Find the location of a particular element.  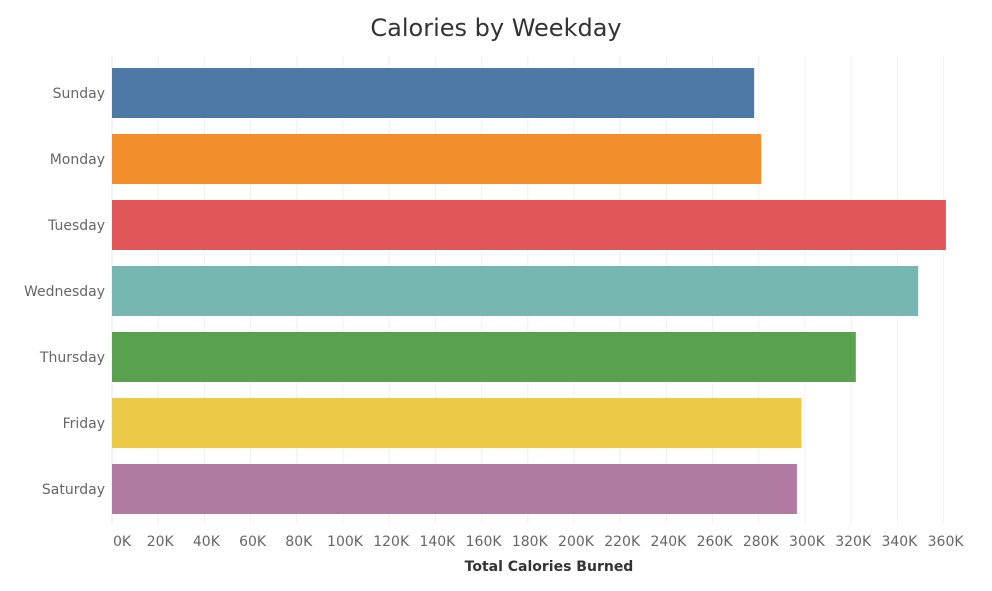

bar-monday is located at coordinates (437, 159).